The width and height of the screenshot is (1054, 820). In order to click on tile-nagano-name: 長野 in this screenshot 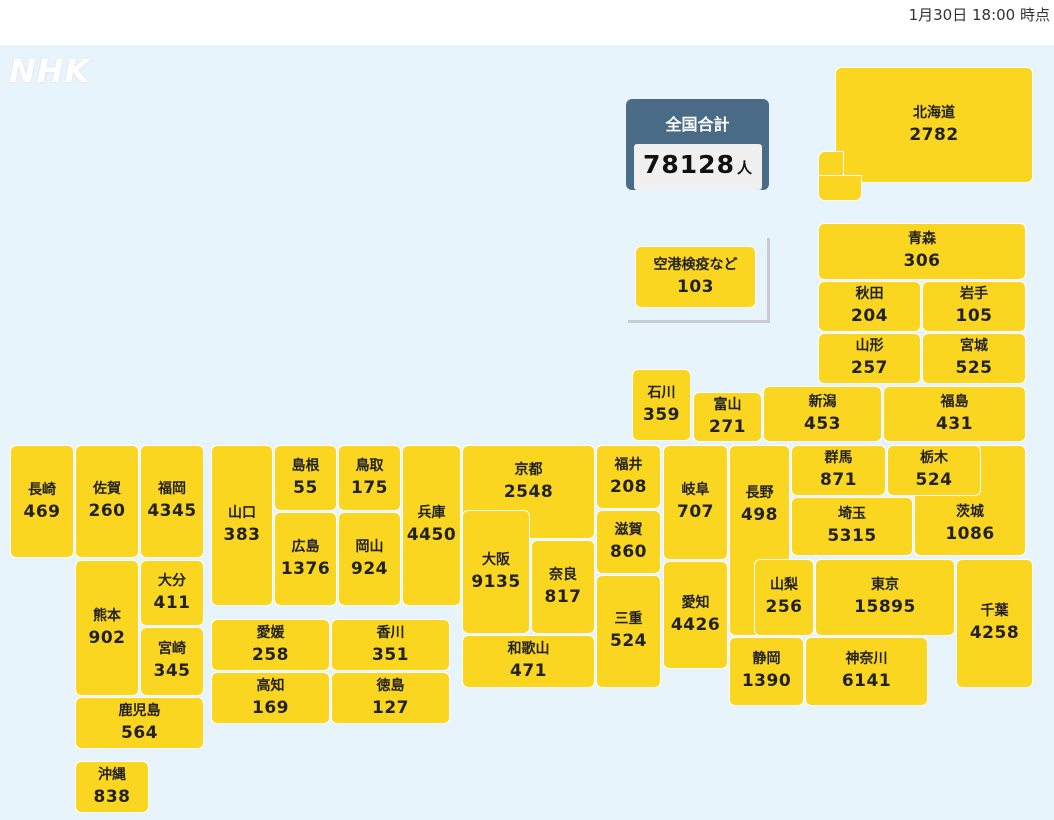, I will do `click(759, 493)`.